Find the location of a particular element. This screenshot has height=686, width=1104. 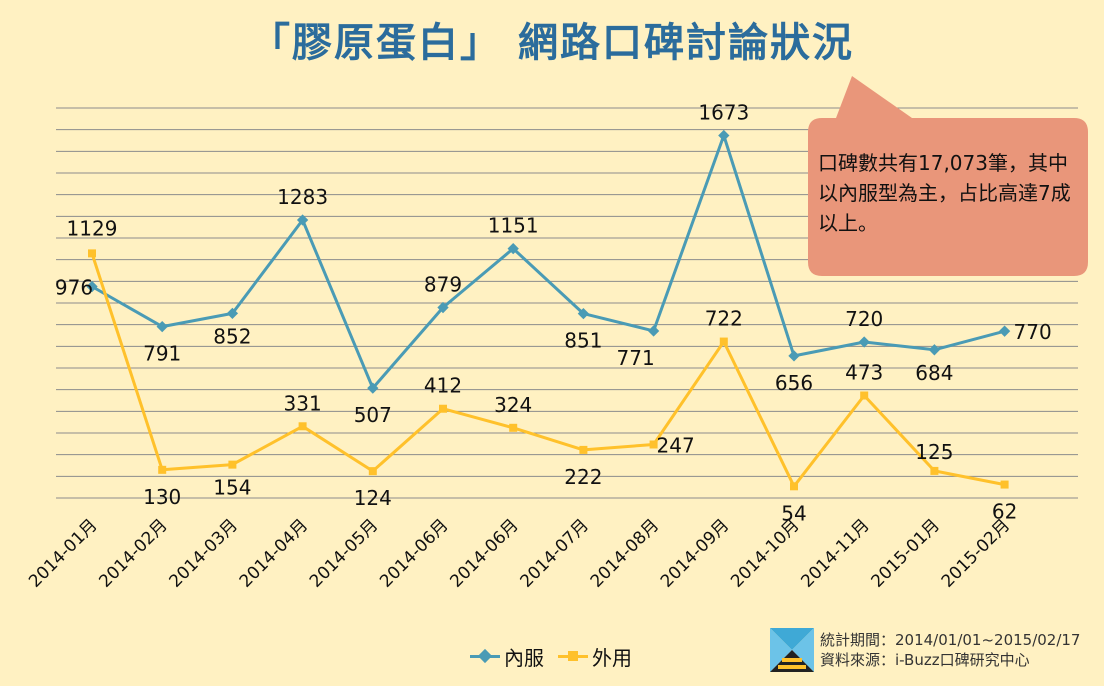

data-label: 54 is located at coordinates (793, 513).